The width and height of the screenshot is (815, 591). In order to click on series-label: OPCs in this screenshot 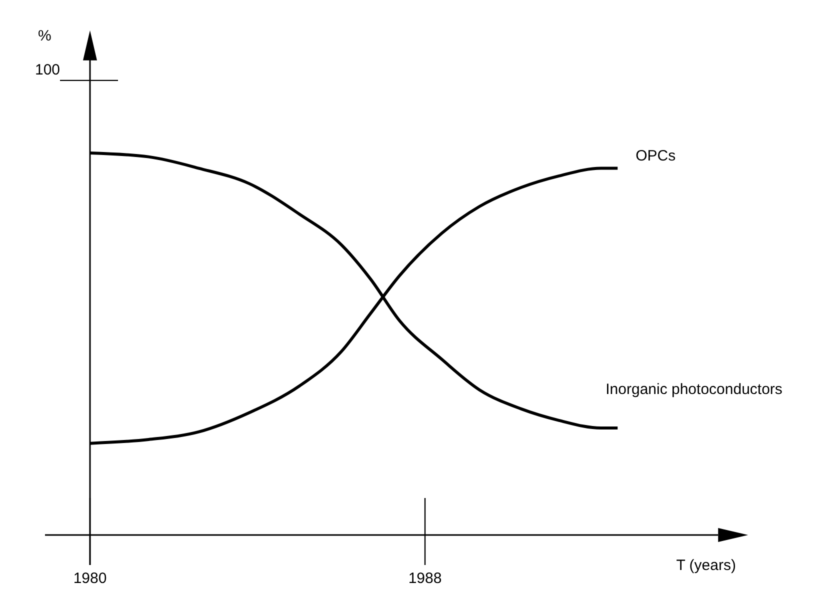, I will do `click(656, 155)`.